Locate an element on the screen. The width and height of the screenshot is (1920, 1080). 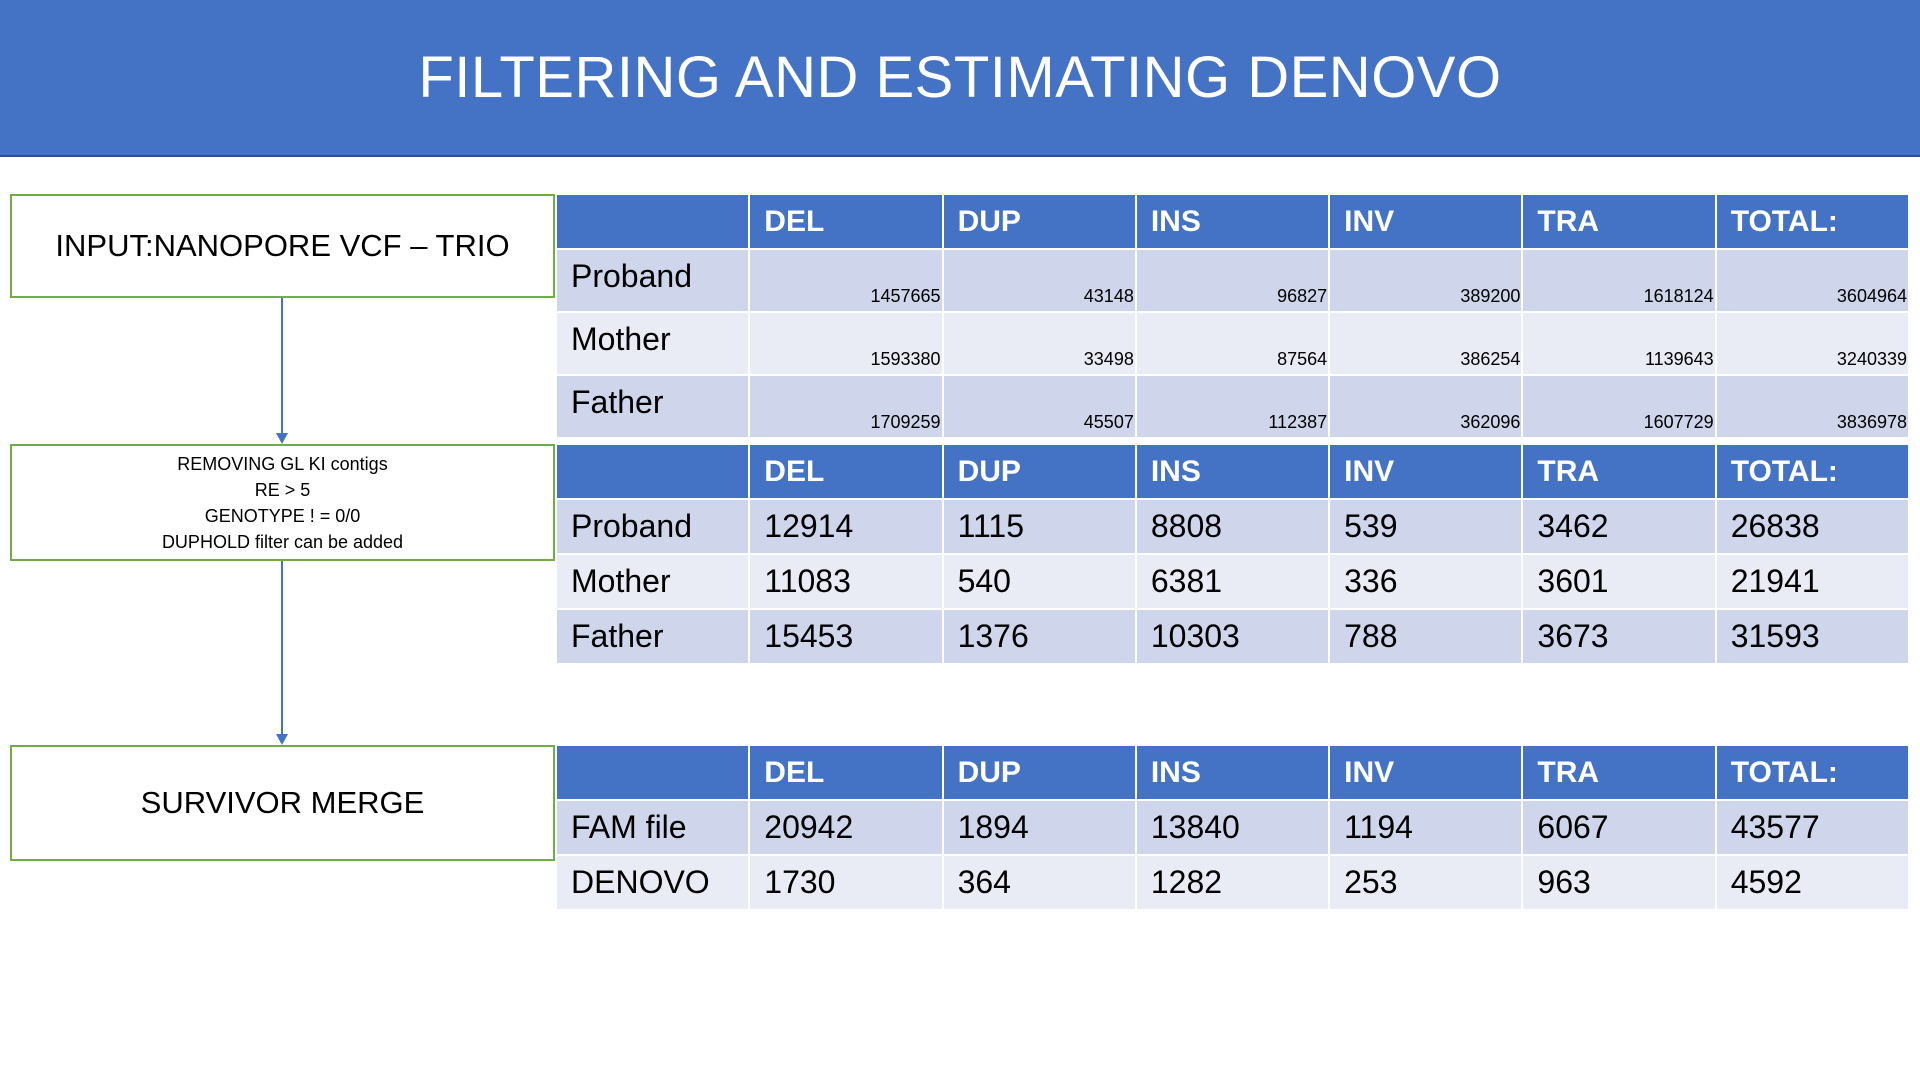
cell-ins: 13840 is located at coordinates (1232, 827).